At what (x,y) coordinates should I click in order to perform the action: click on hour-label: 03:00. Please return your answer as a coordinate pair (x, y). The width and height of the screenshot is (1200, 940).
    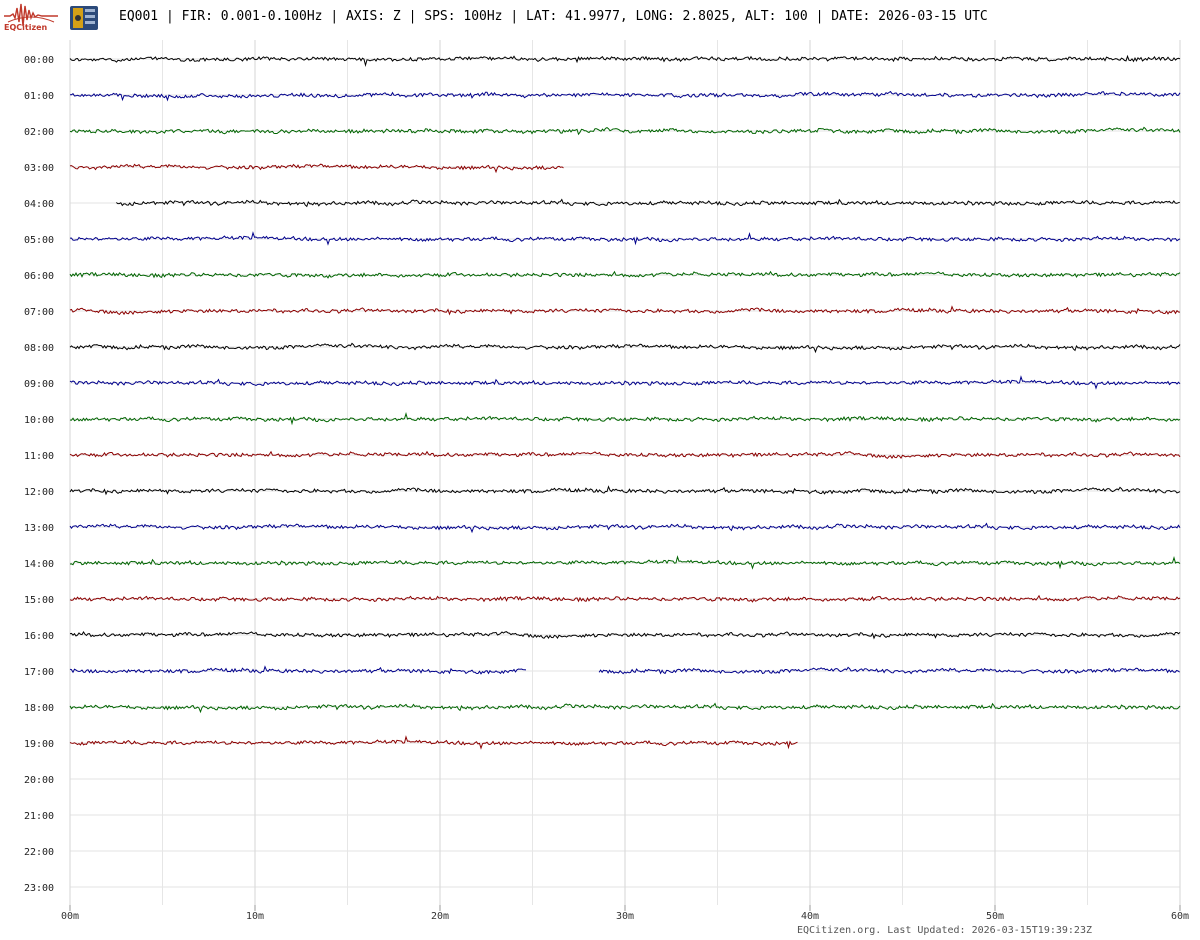
    Looking at the image, I should click on (39, 168).